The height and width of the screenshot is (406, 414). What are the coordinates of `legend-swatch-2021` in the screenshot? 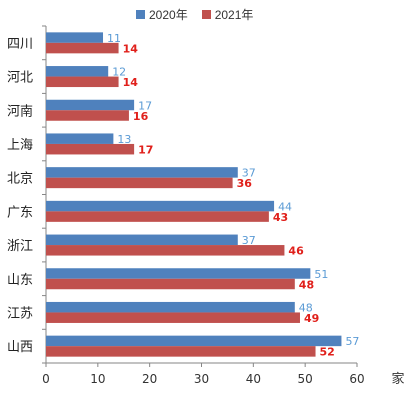 It's located at (206, 14).